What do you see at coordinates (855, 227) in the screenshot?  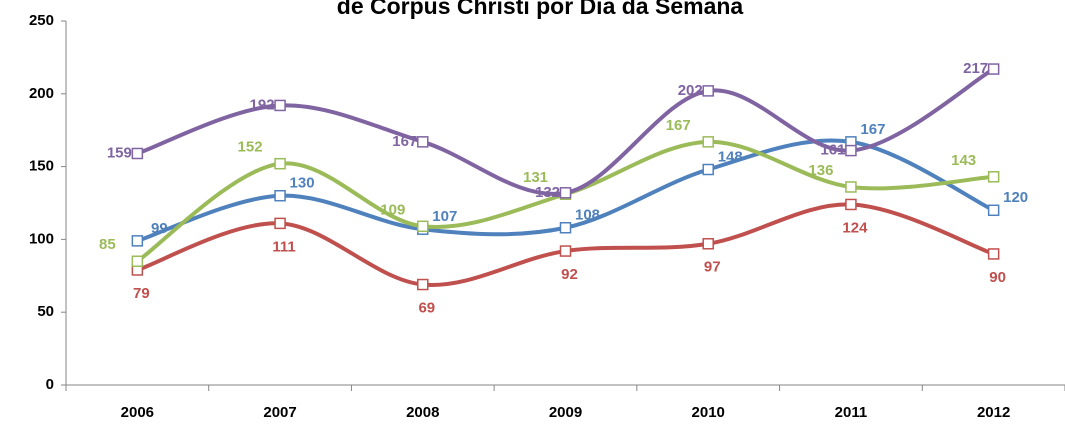 I see `data-label: 124` at bounding box center [855, 227].